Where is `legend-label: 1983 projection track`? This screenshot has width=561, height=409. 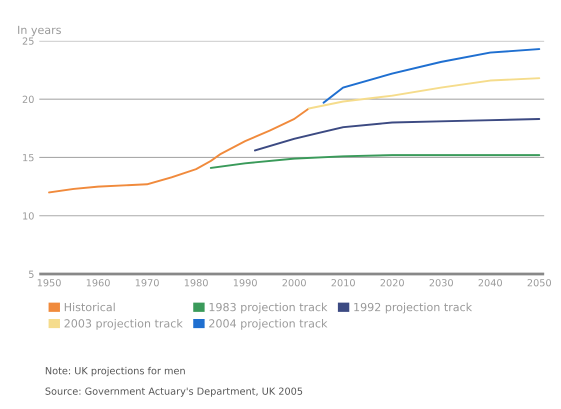 legend-label: 1983 projection track is located at coordinates (269, 308).